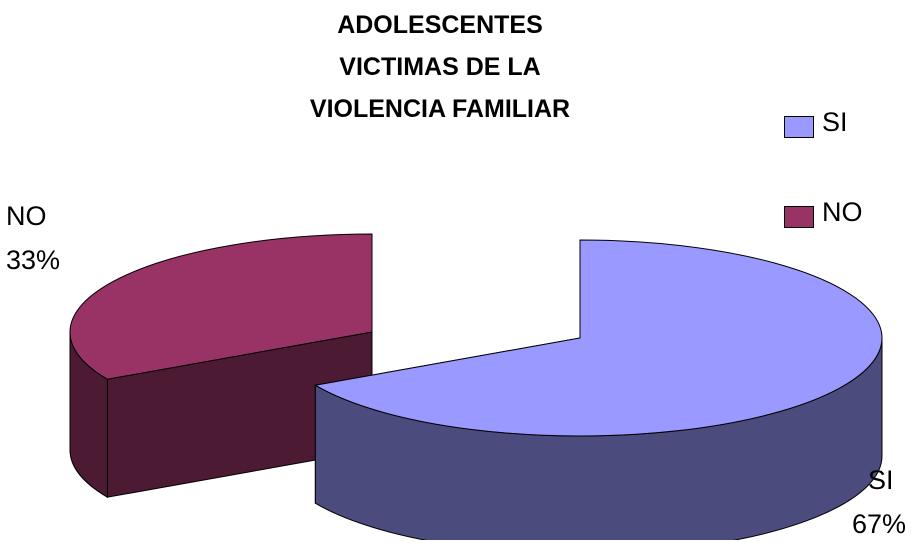  I want to click on data-label-no-name: NO, so click(26, 216).